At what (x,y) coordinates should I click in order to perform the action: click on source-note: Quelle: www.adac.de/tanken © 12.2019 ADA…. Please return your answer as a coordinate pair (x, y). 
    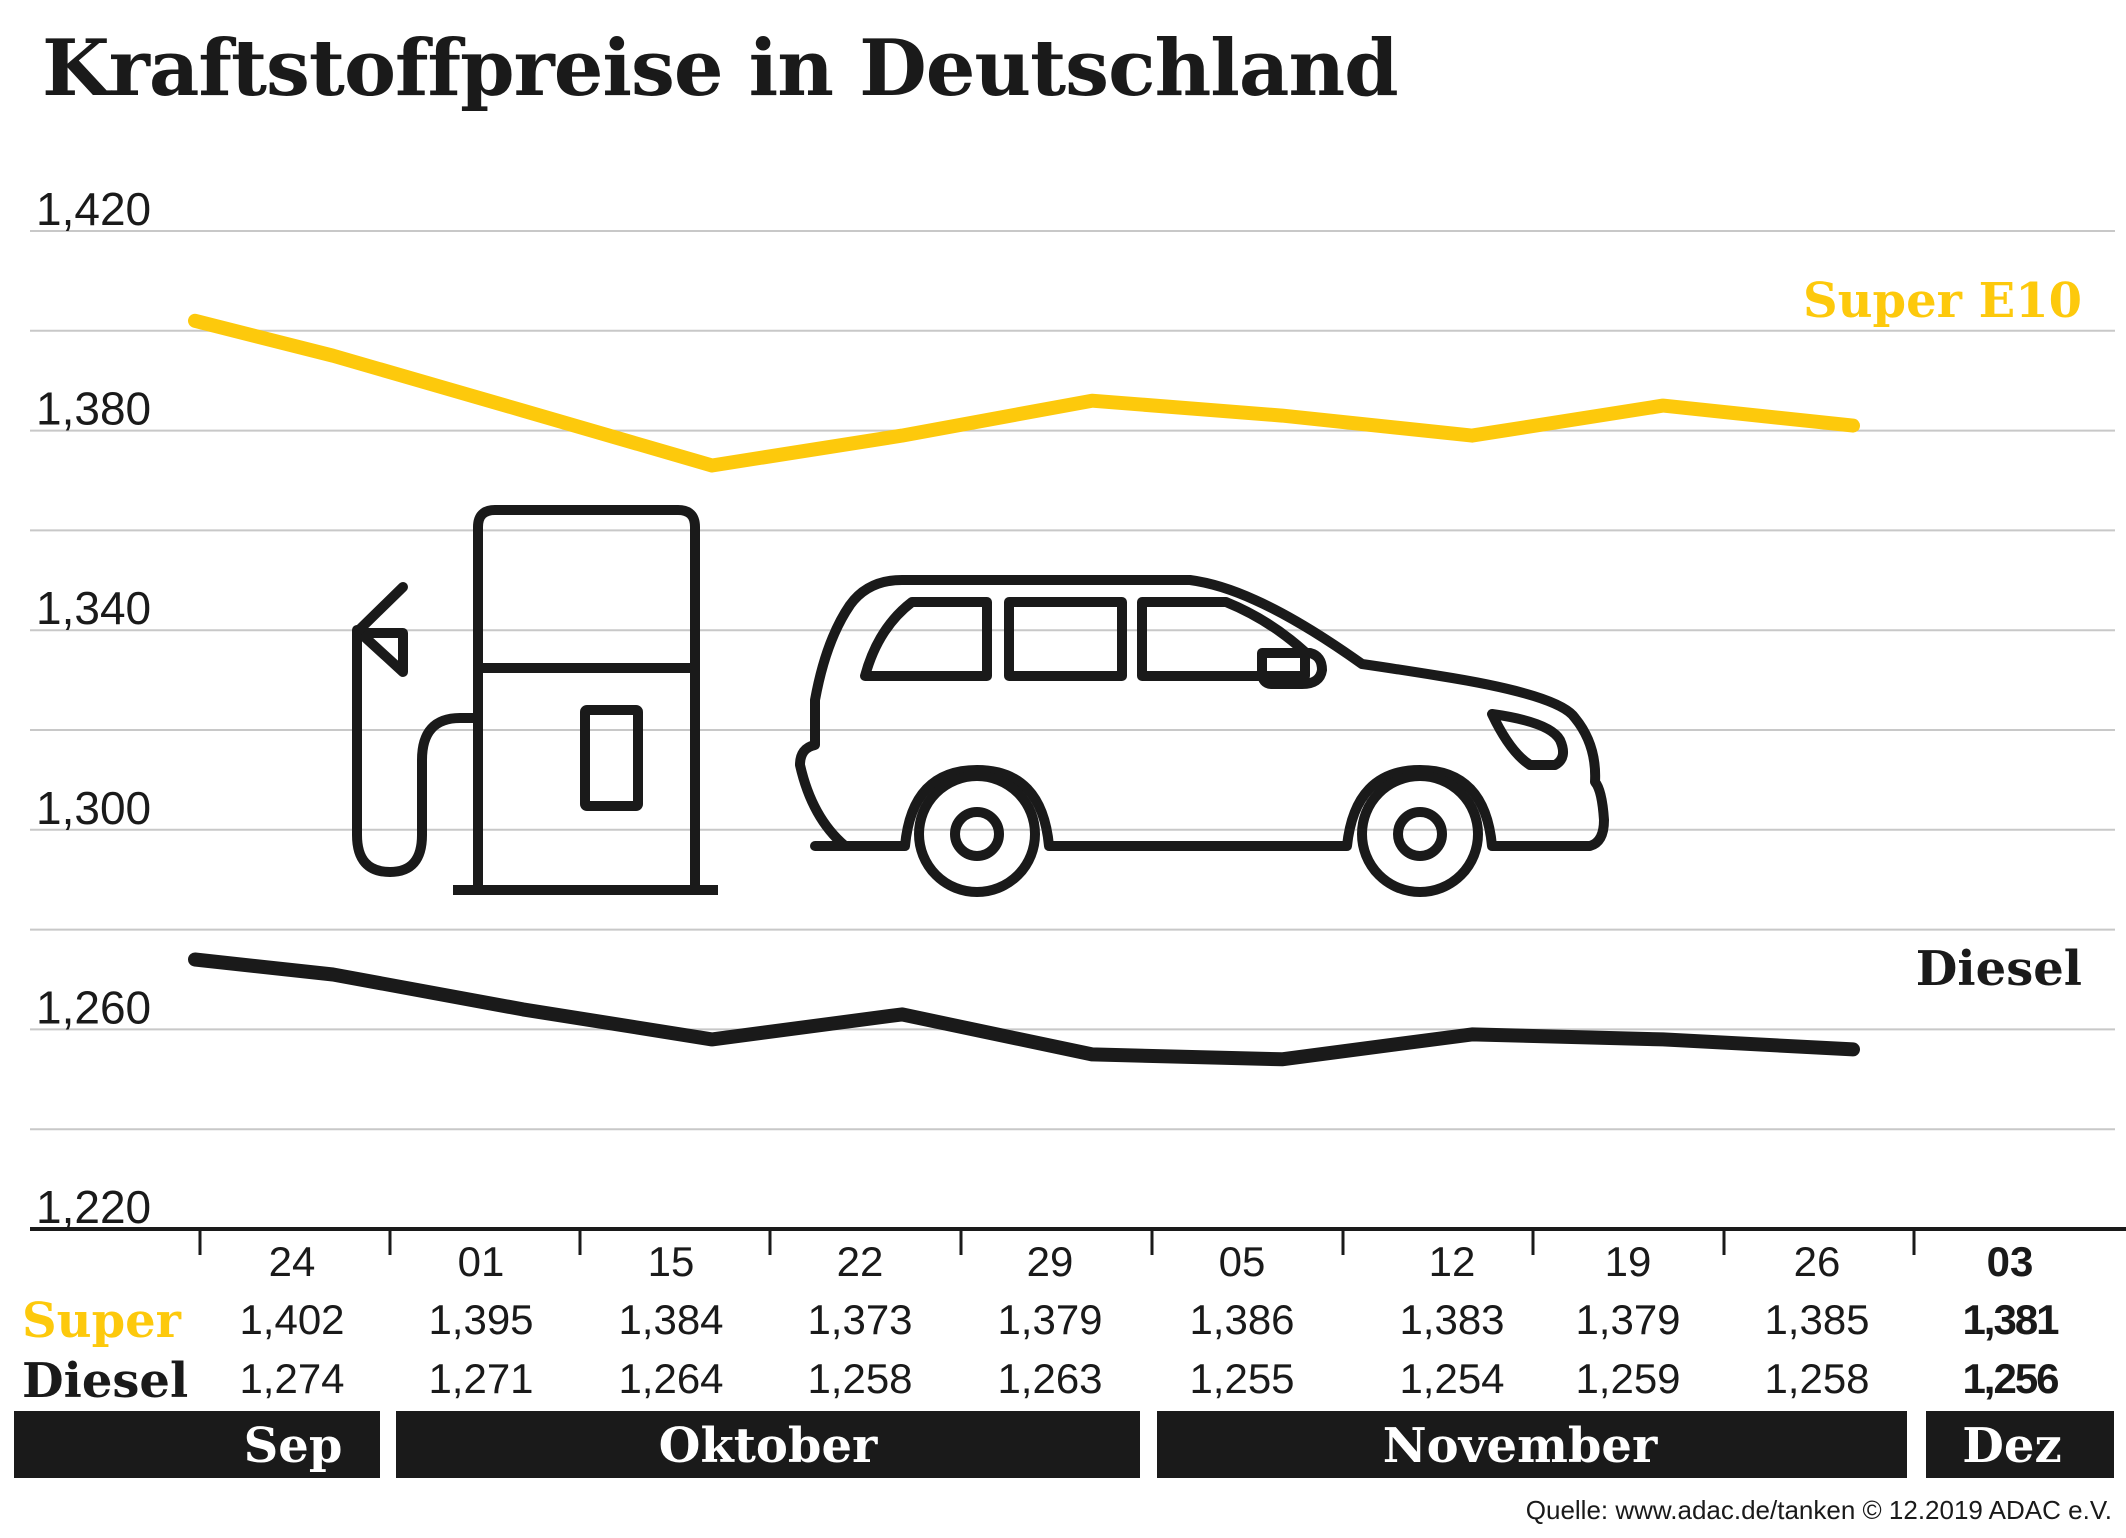
    Looking at the image, I should click on (1818, 1510).